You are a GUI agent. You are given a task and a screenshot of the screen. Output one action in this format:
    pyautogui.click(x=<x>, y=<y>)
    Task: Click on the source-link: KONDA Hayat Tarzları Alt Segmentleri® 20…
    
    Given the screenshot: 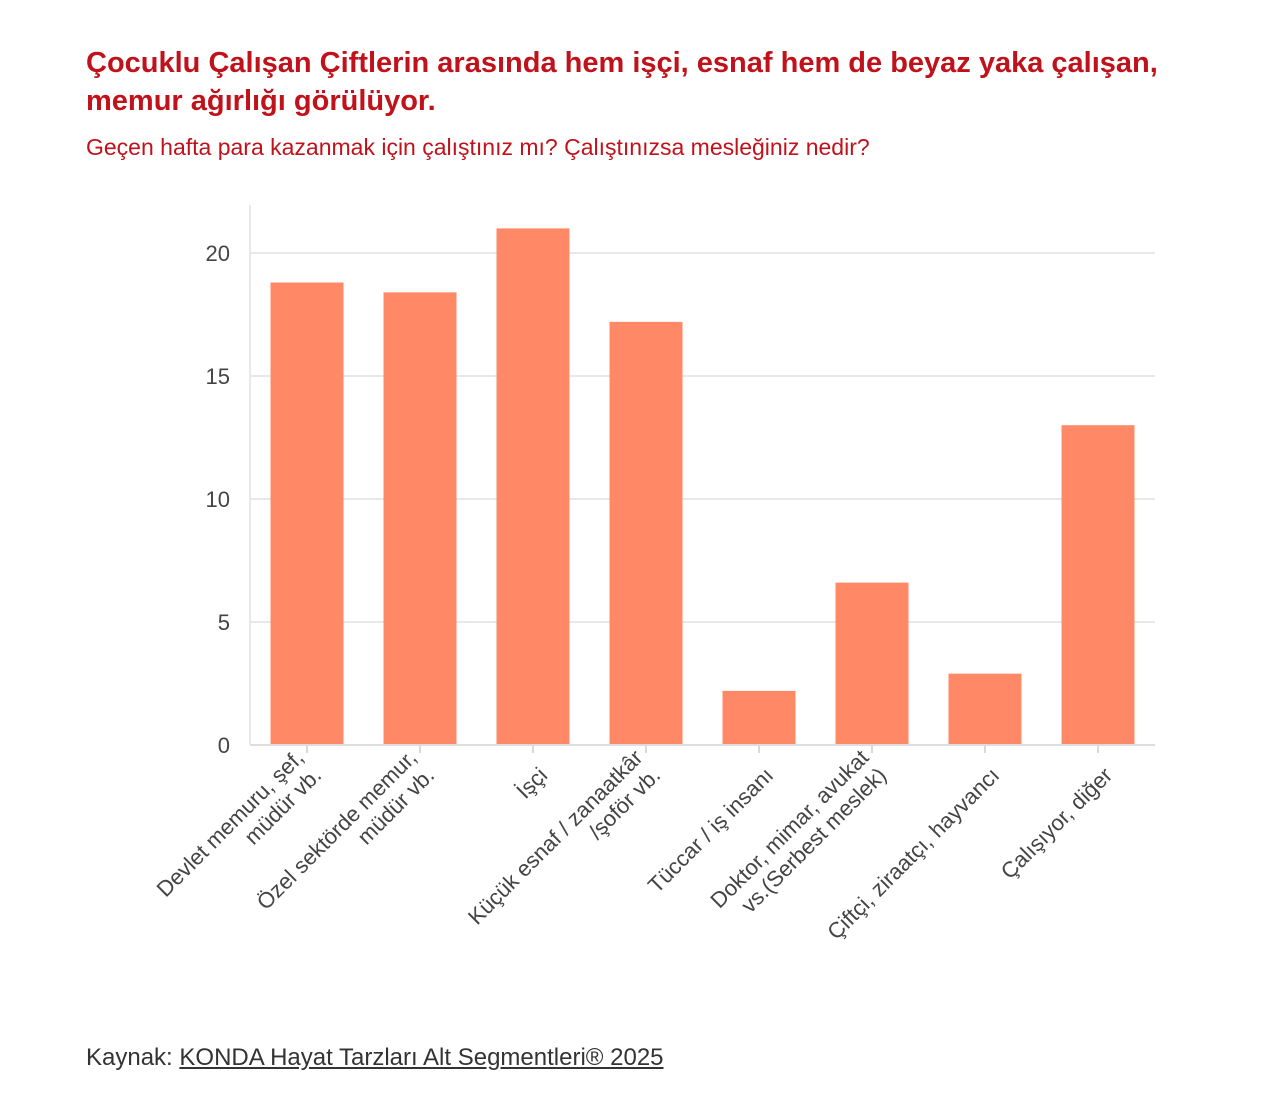 What is the action you would take?
    pyautogui.click(x=421, y=1057)
    